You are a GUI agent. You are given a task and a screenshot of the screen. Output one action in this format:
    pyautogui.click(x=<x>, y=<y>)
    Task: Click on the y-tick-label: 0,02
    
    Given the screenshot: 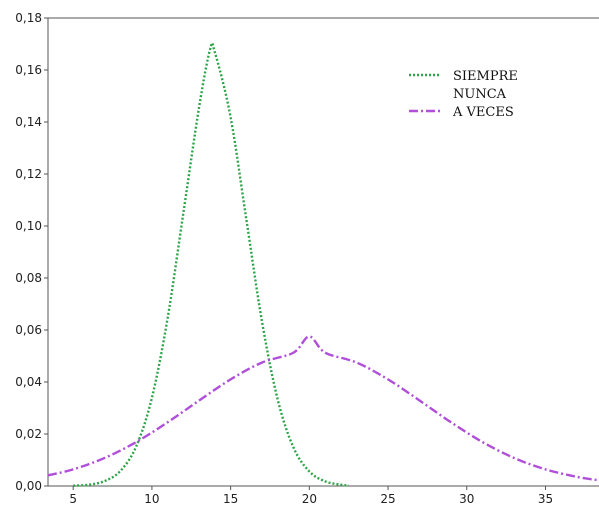 What is the action you would take?
    pyautogui.click(x=28, y=434)
    